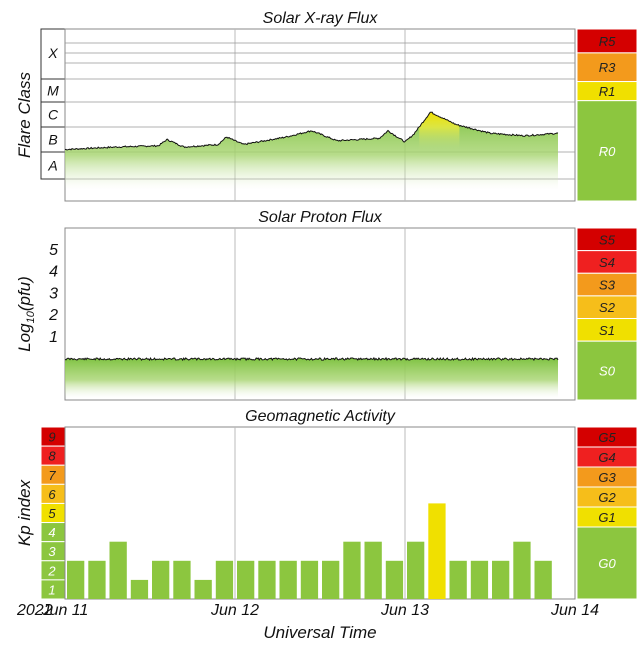 The image size is (640, 650). I want to click on flare-class-label: B, so click(52, 140).